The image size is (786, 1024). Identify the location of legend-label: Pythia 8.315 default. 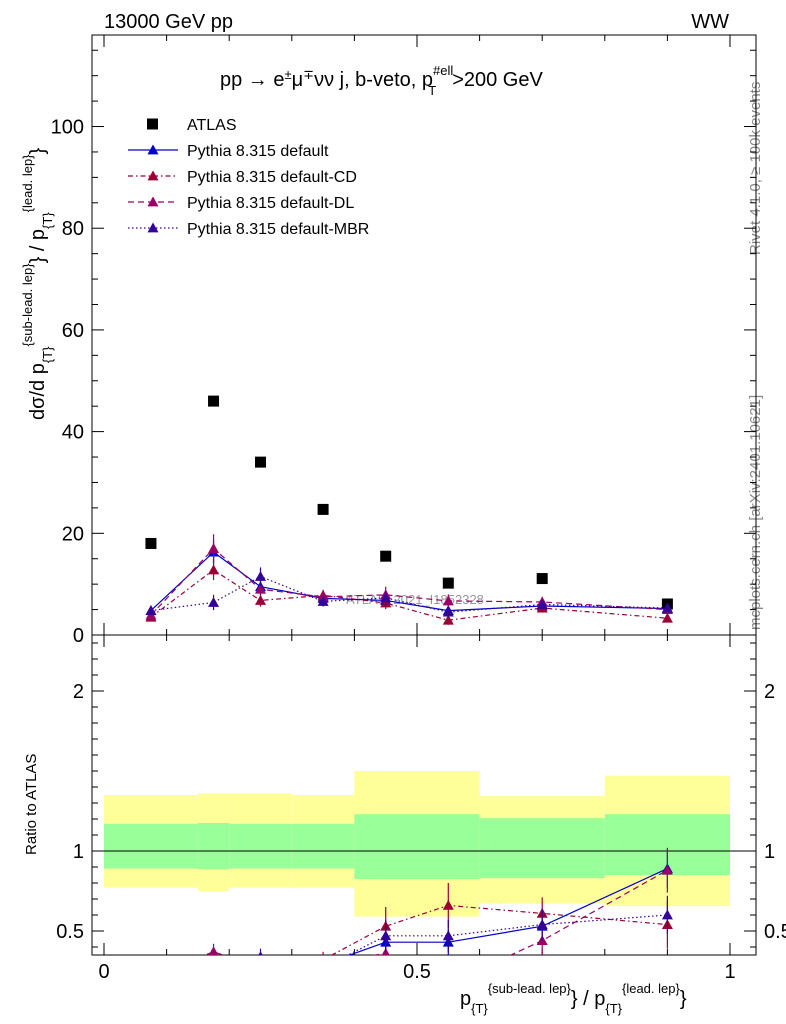
(258, 151).